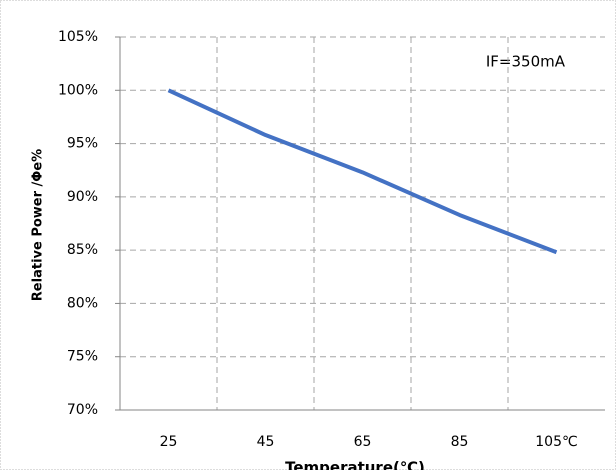  I want to click on x-tick-label: 85, so click(460, 442).